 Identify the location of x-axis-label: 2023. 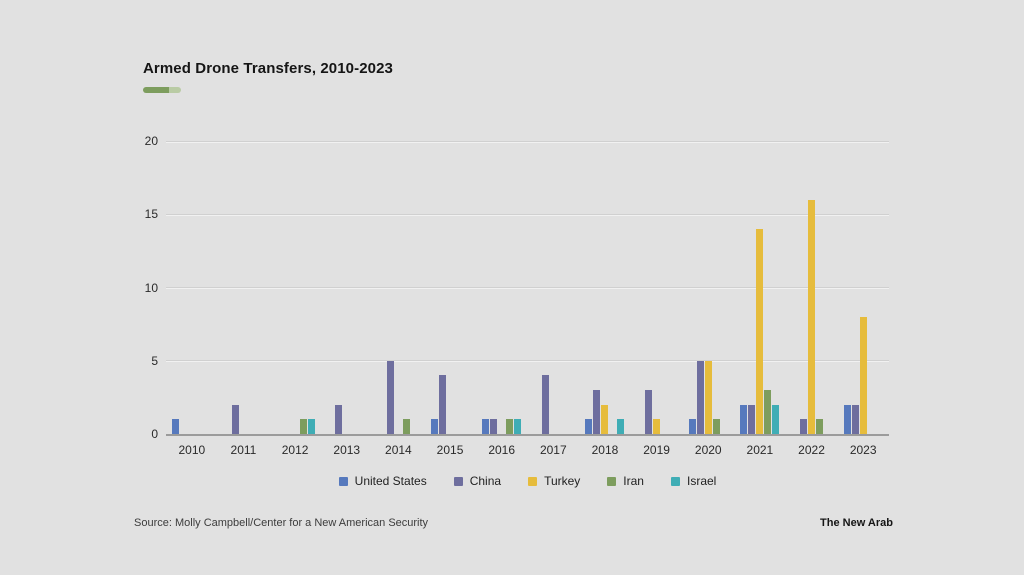
(863, 450).